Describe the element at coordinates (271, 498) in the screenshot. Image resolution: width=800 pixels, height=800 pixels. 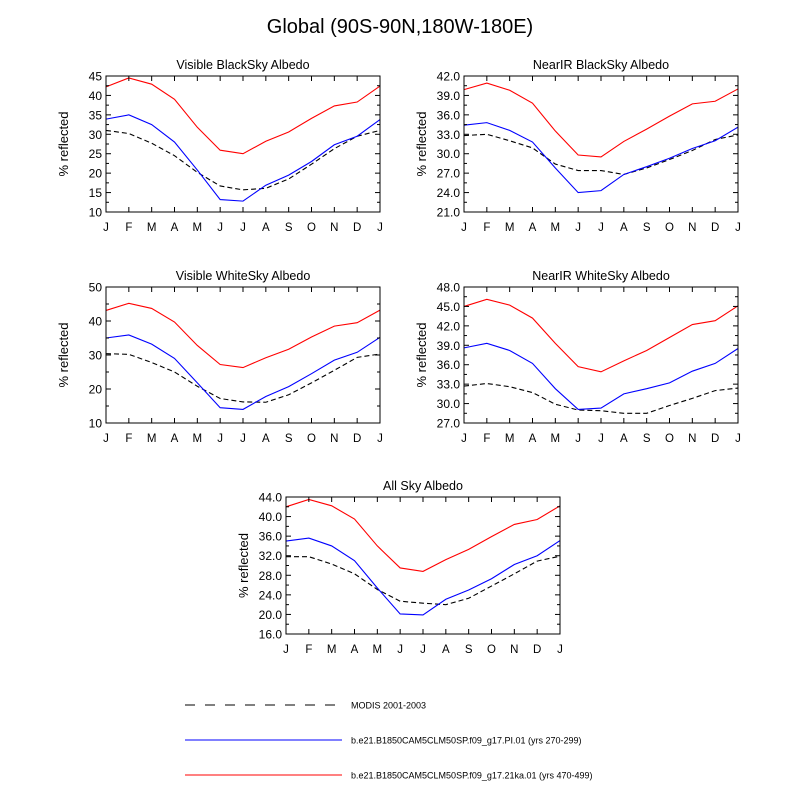
I see `y-tick-label: 44.0` at that location.